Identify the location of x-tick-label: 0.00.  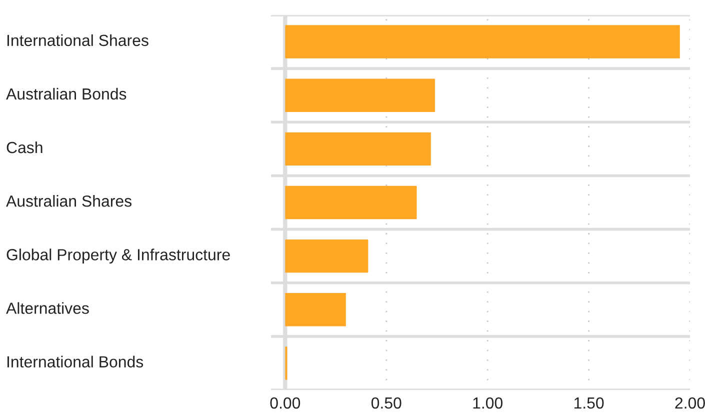
(285, 403).